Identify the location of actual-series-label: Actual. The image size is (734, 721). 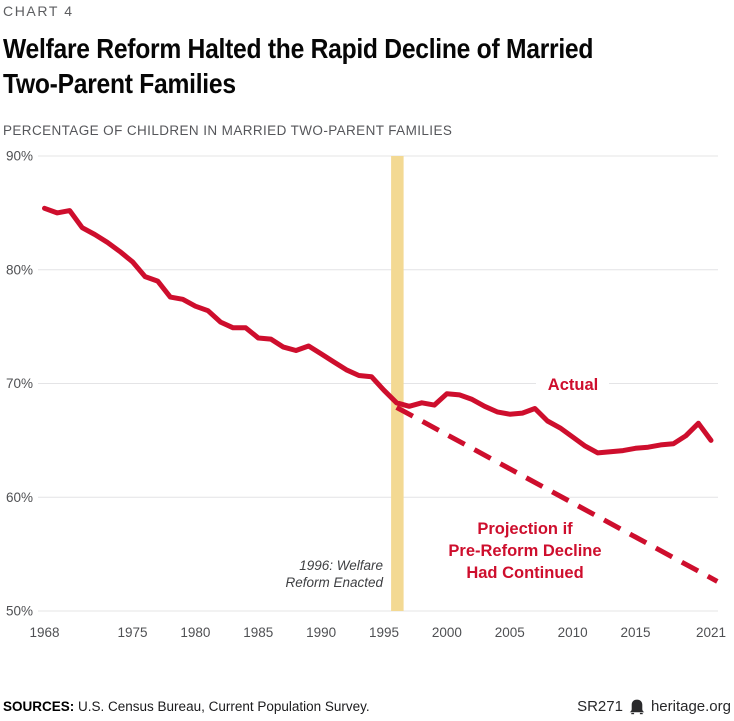
(573, 385).